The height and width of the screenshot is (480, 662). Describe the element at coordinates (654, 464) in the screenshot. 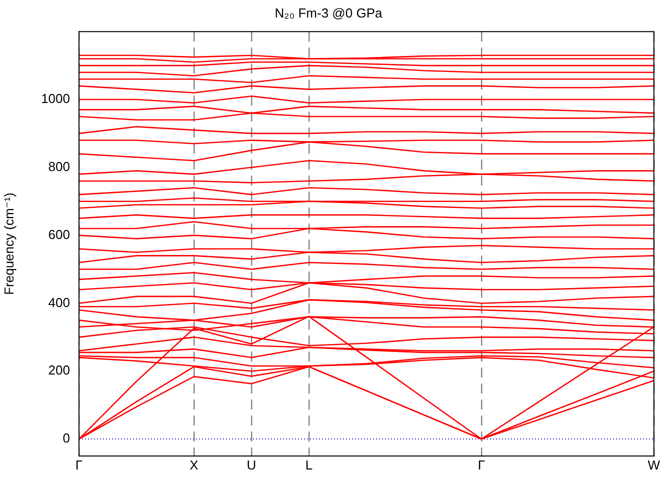

I see `x-tick-label: W` at that location.